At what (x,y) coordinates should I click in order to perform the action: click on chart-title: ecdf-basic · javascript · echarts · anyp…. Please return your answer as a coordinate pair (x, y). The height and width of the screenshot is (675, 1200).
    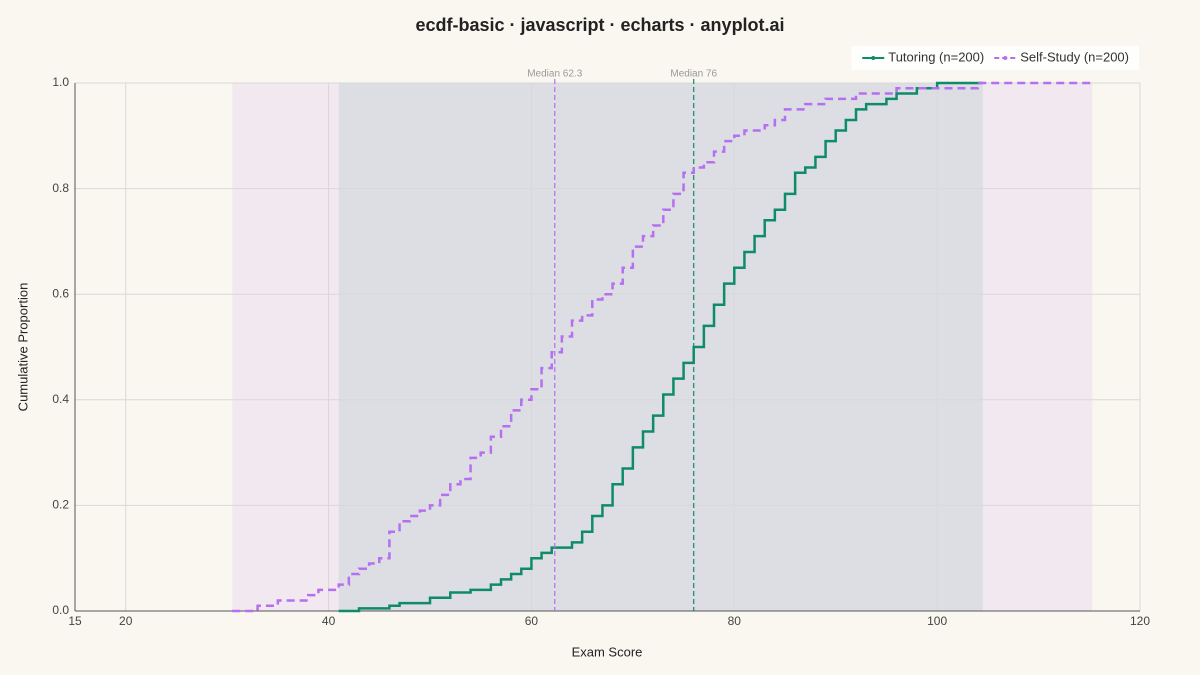
    Looking at the image, I should click on (599, 25).